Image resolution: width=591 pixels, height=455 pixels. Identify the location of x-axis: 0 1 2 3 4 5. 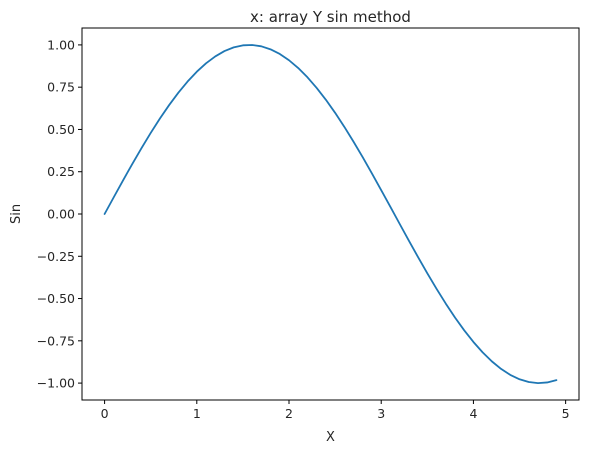
(335, 410).